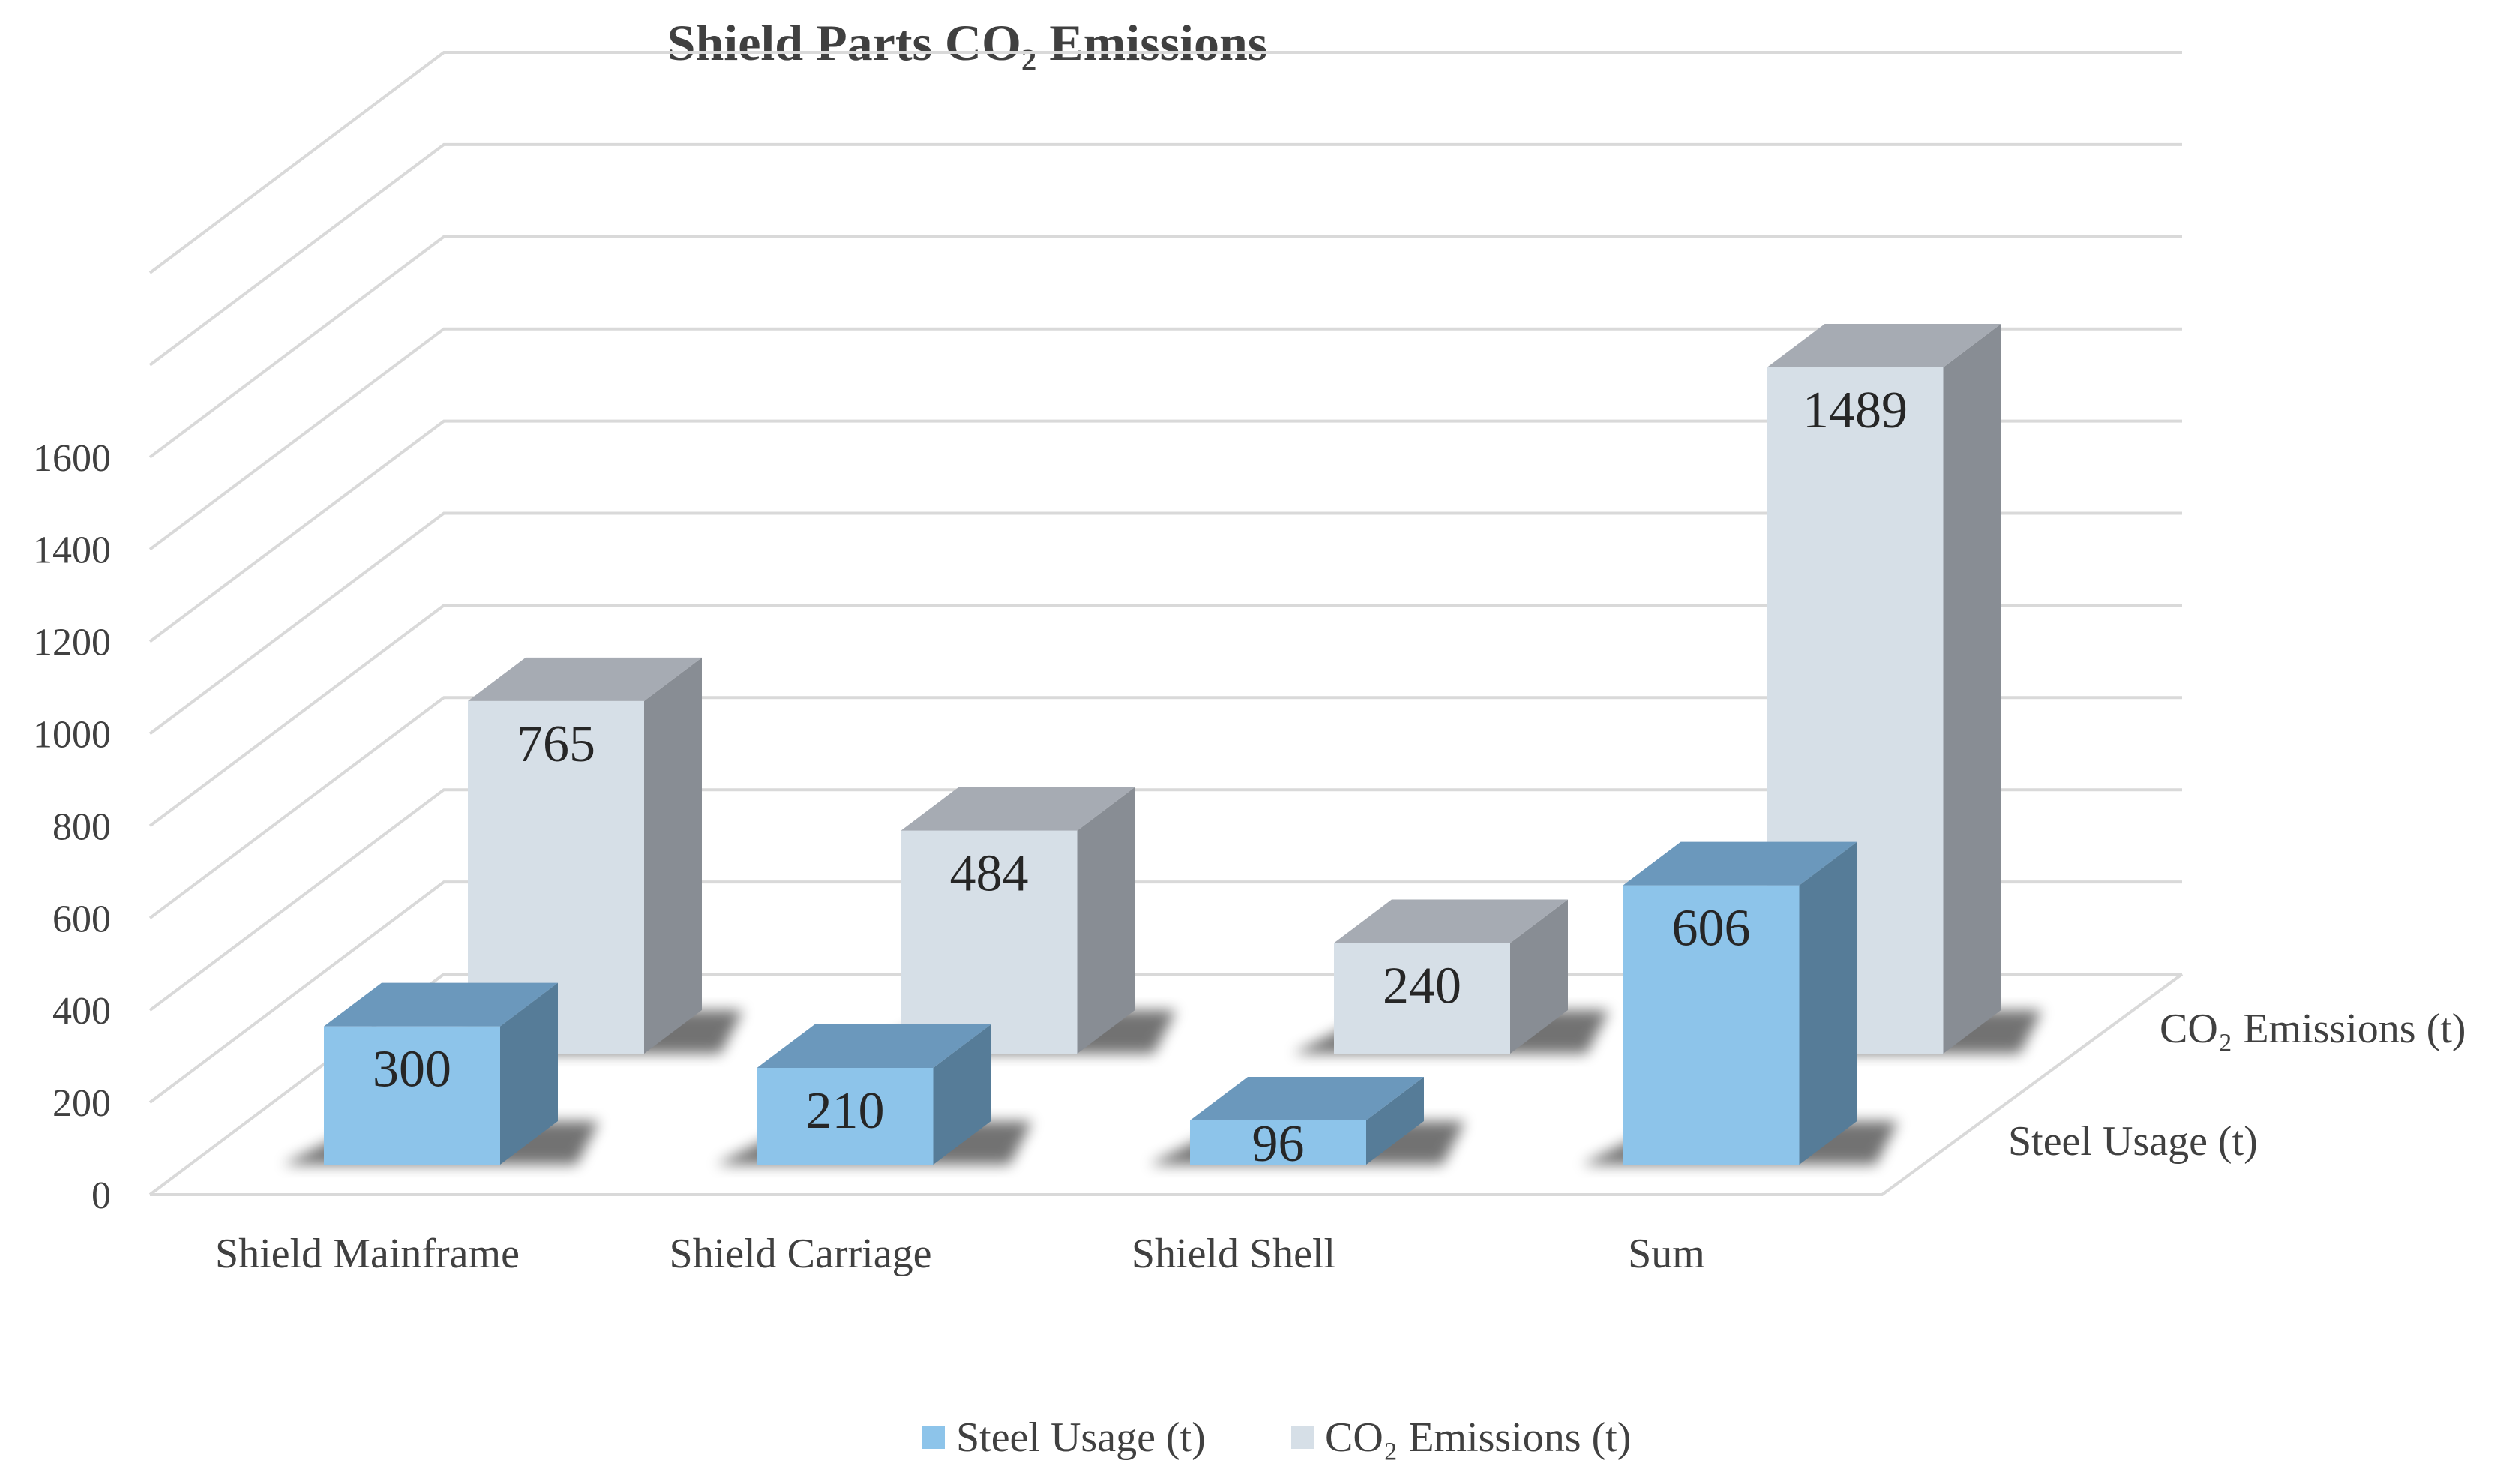  What do you see at coordinates (801, 1254) in the screenshot?
I see `category-label: Shield Carriage` at bounding box center [801, 1254].